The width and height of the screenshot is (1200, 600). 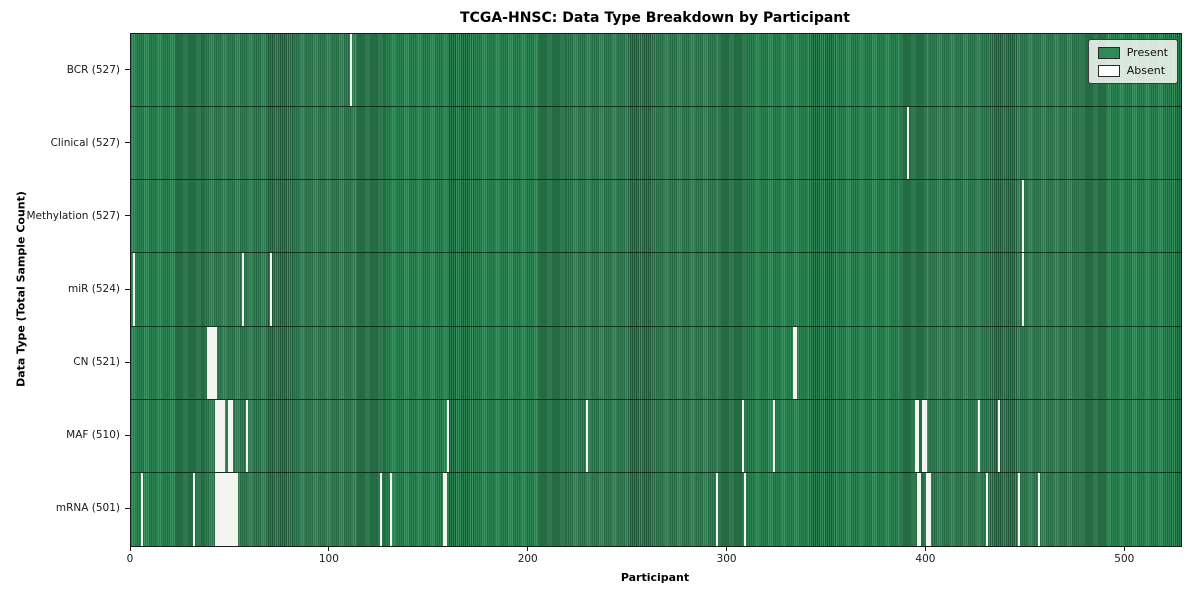 What do you see at coordinates (93, 289) in the screenshot?
I see `y-tick-label: miR (524)` at bounding box center [93, 289].